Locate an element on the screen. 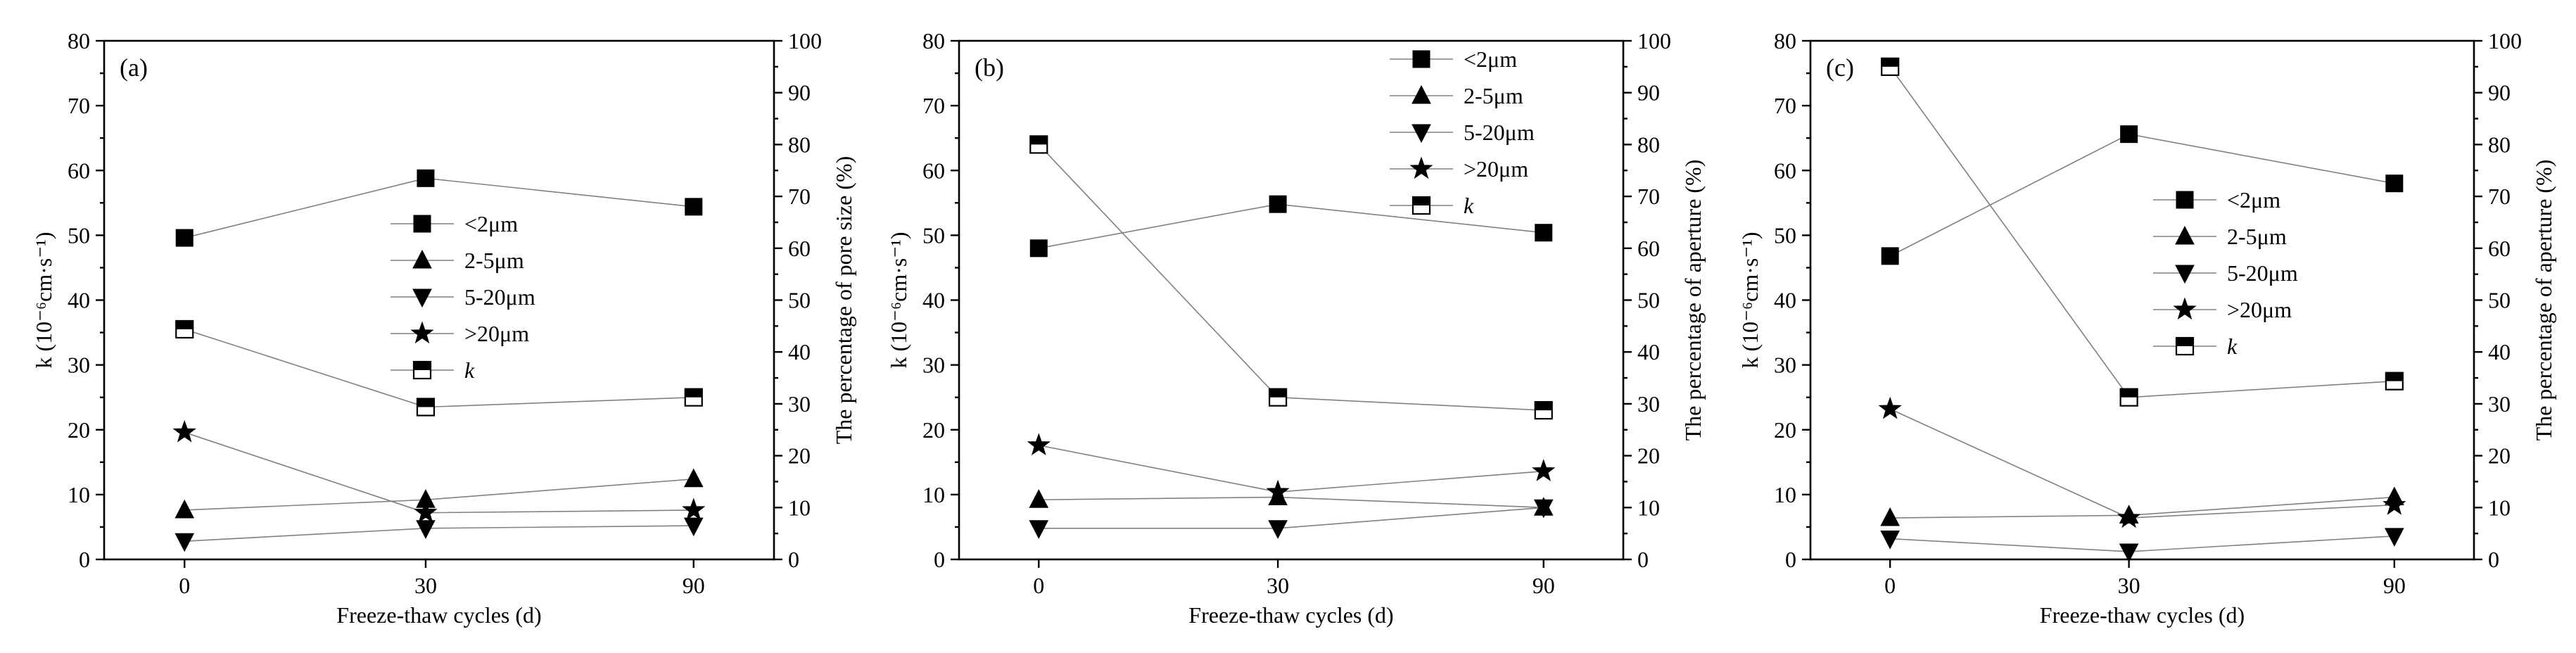 This screenshot has width=2576, height=653. panel-label: (a) is located at coordinates (134, 67).